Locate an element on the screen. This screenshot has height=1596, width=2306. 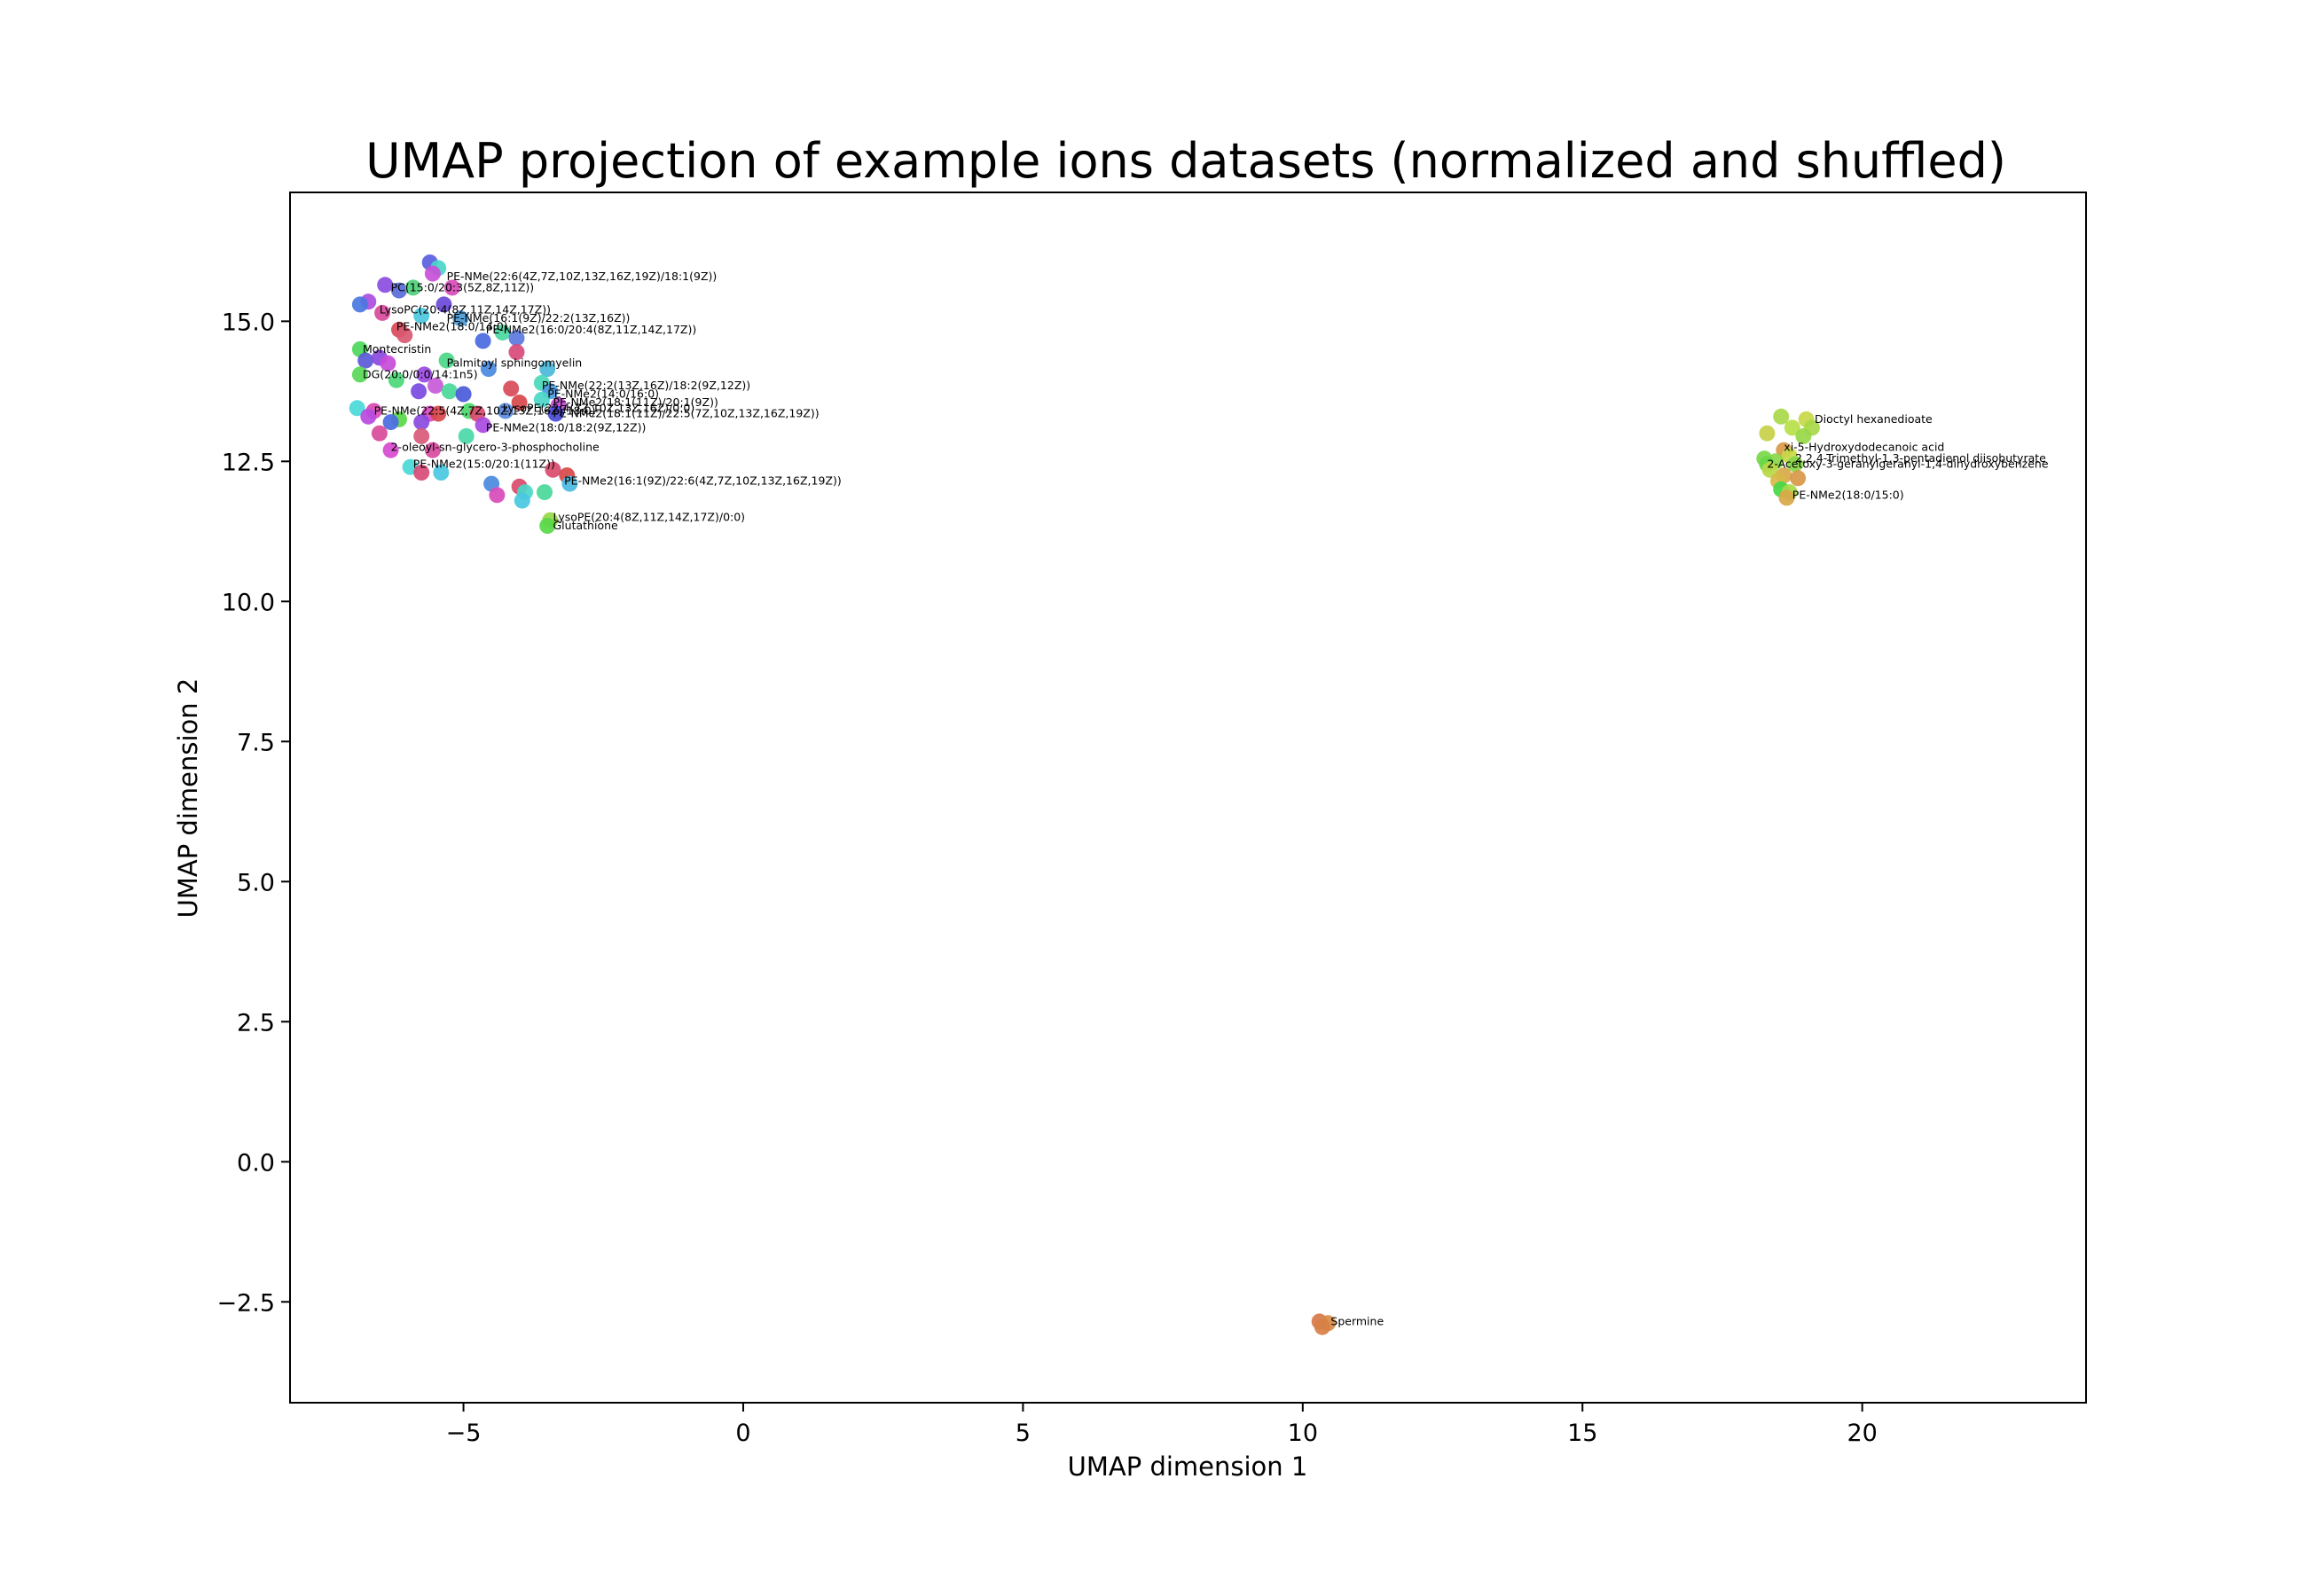
point-annotation-15: PE-NMe2(18:0/18:2(9Z,12Z)) is located at coordinates (566, 427).